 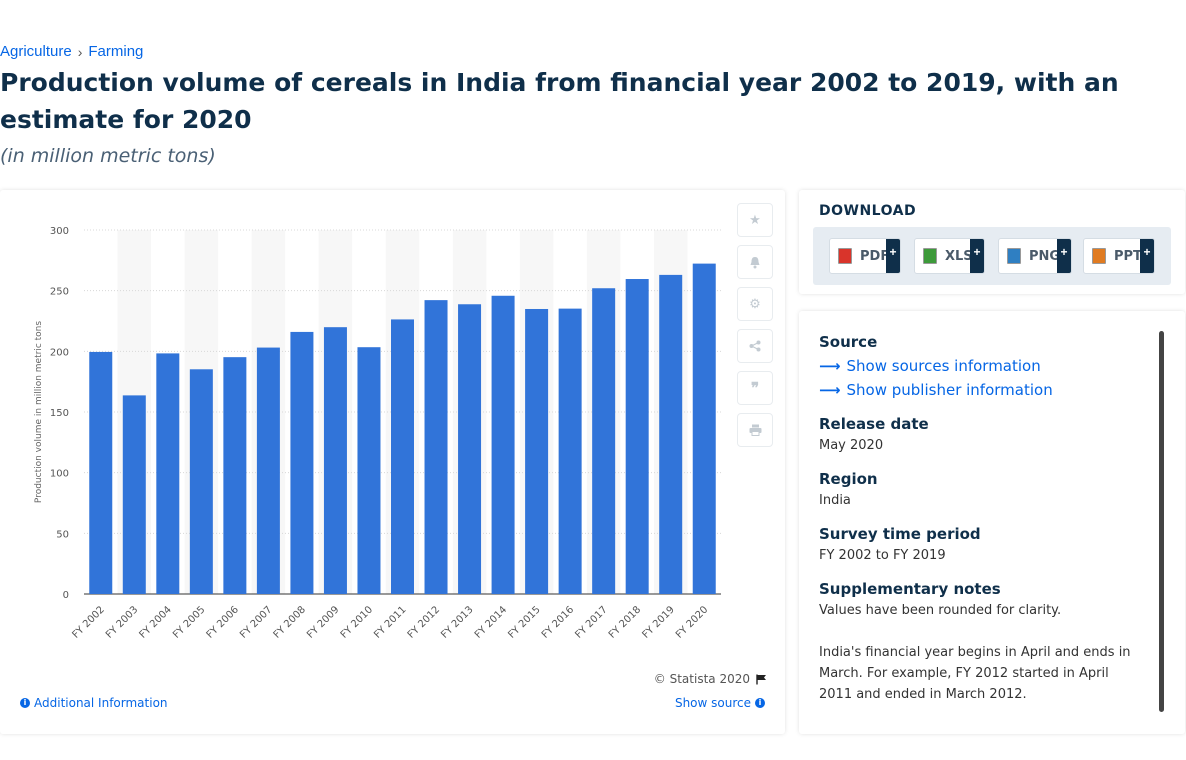 I want to click on quote-icon: ❞, so click(x=755, y=388).